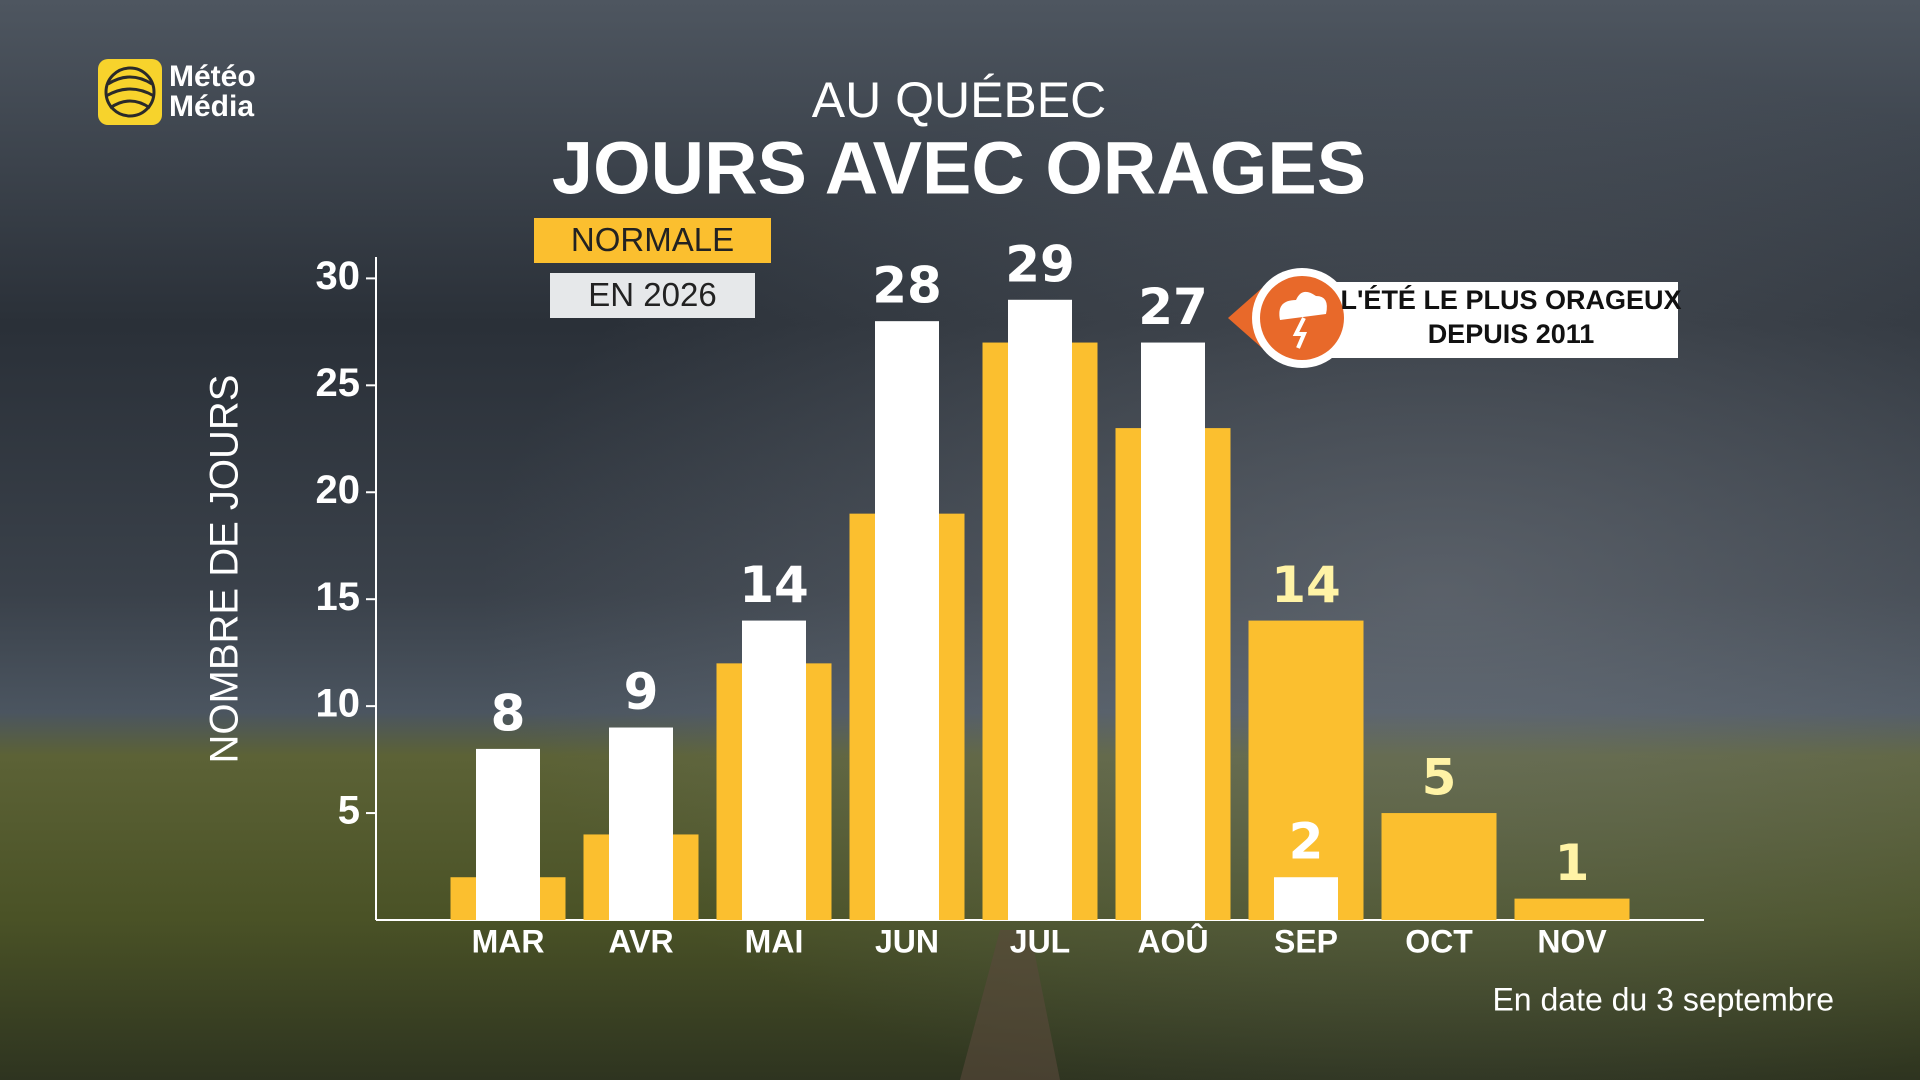  I want to click on x-tick-label: JUN, so click(907, 941).